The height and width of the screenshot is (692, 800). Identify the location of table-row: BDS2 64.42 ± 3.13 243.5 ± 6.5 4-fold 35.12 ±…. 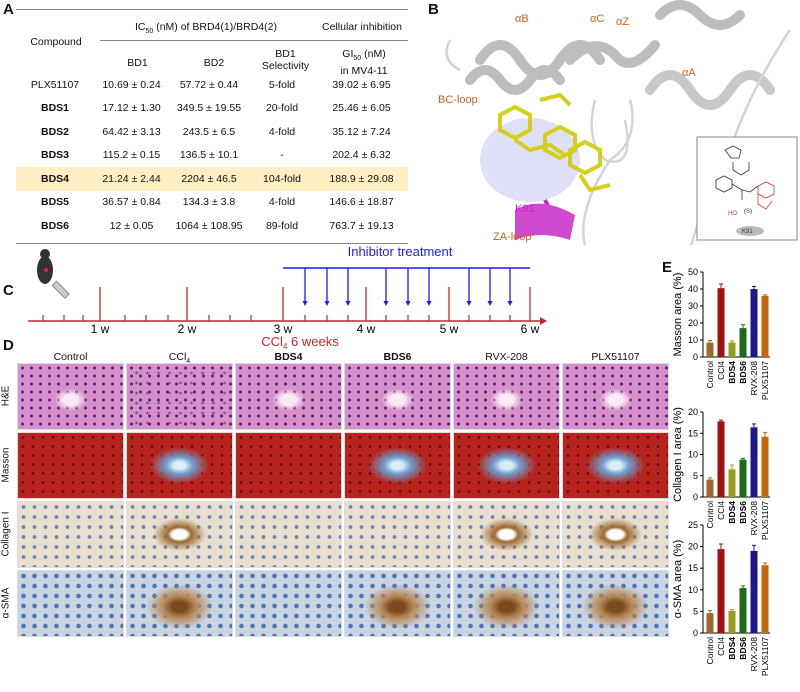
(212, 132).